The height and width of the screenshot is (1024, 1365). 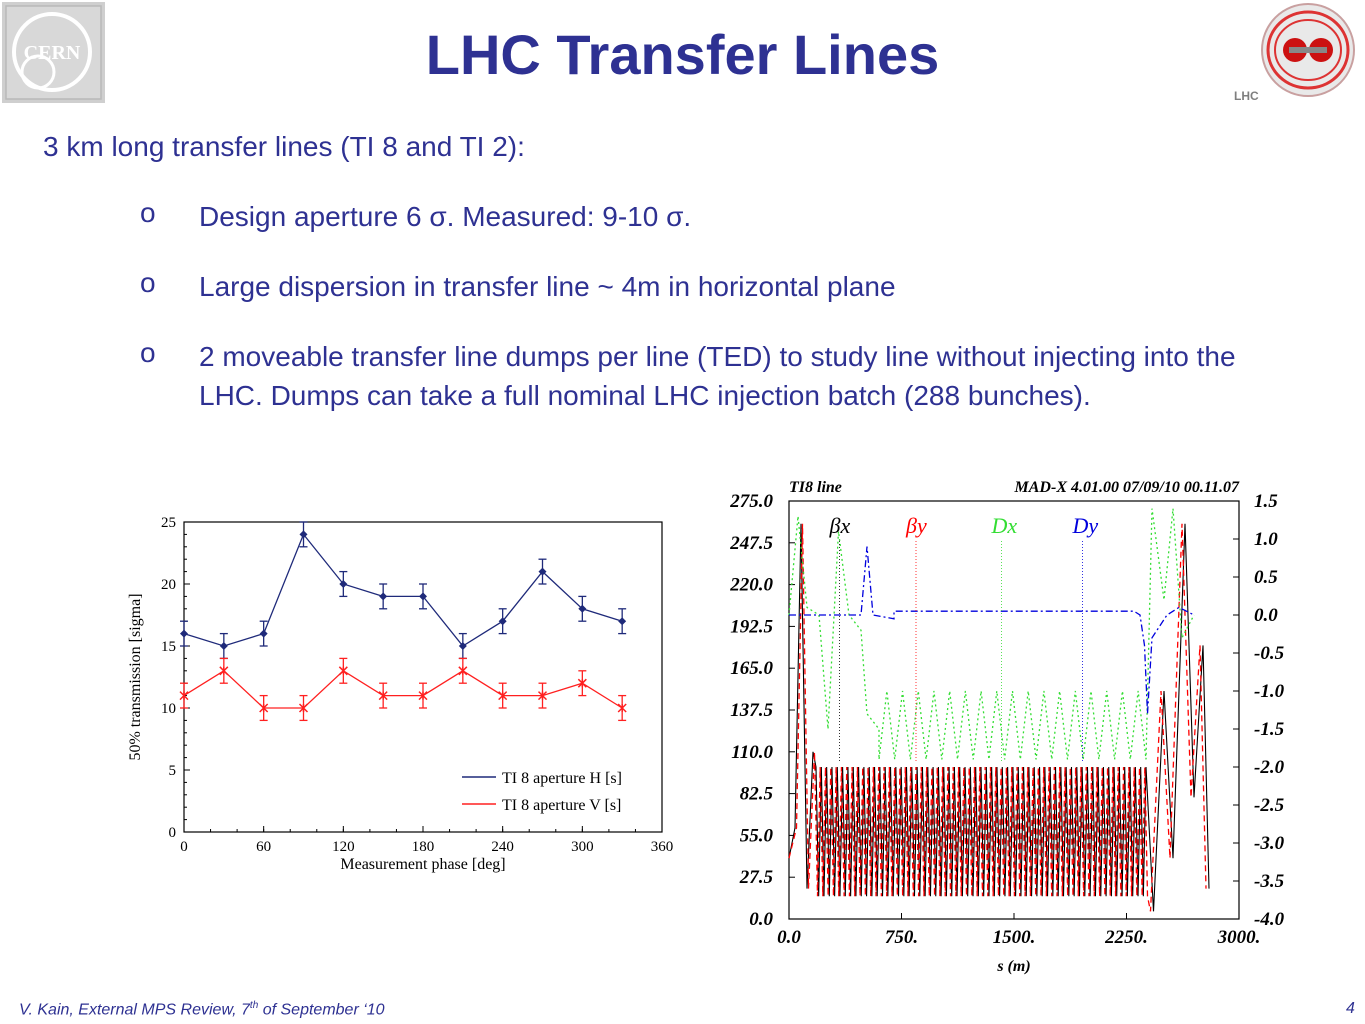 What do you see at coordinates (1014, 937) in the screenshot?
I see `x-tick-label: 1500.` at bounding box center [1014, 937].